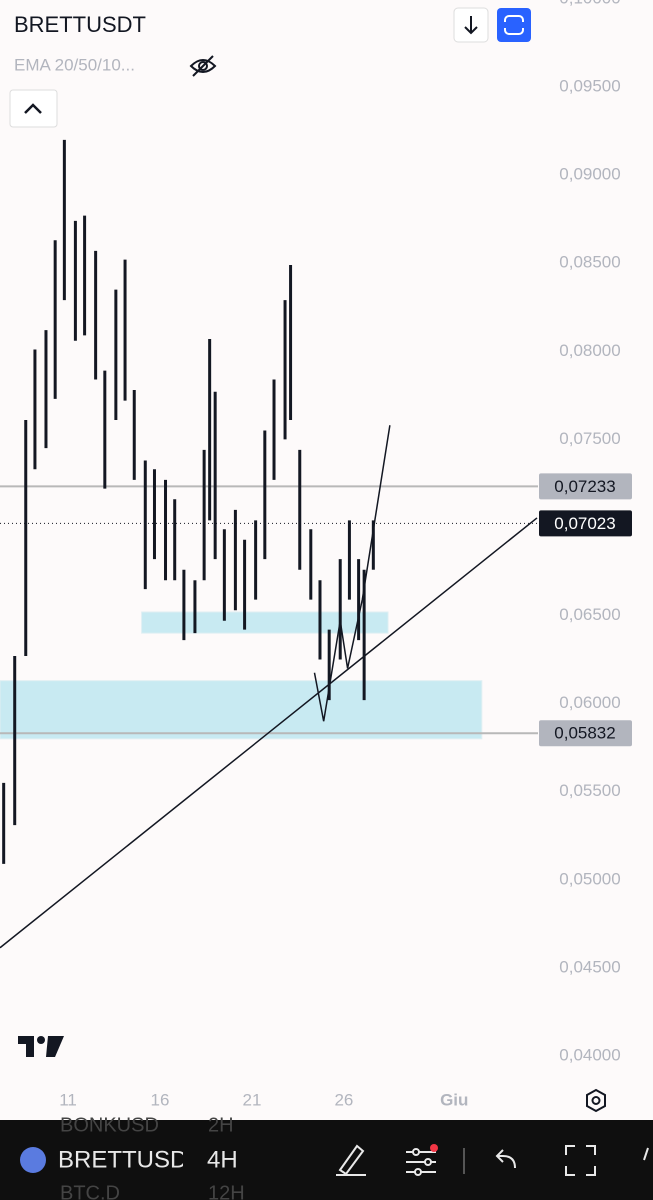 The height and width of the screenshot is (1200, 653). What do you see at coordinates (589, 790) in the screenshot?
I see `y-tick-label: 0,05500` at bounding box center [589, 790].